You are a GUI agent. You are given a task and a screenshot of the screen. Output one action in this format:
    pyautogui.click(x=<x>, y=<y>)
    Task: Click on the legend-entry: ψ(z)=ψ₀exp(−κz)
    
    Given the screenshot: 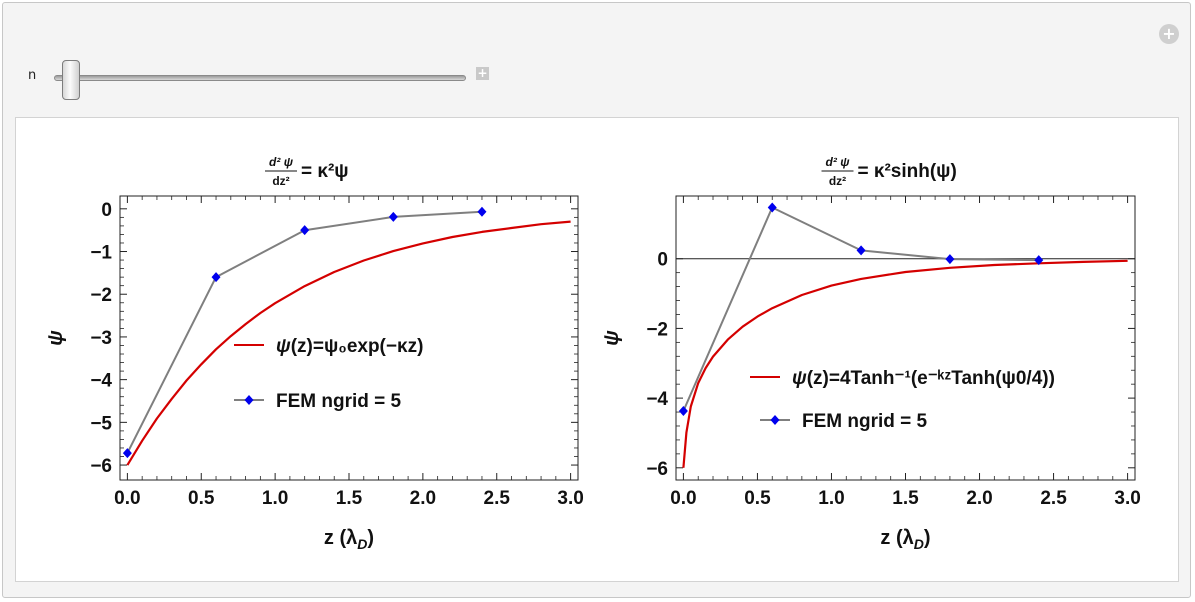 What is the action you would take?
    pyautogui.click(x=328, y=346)
    